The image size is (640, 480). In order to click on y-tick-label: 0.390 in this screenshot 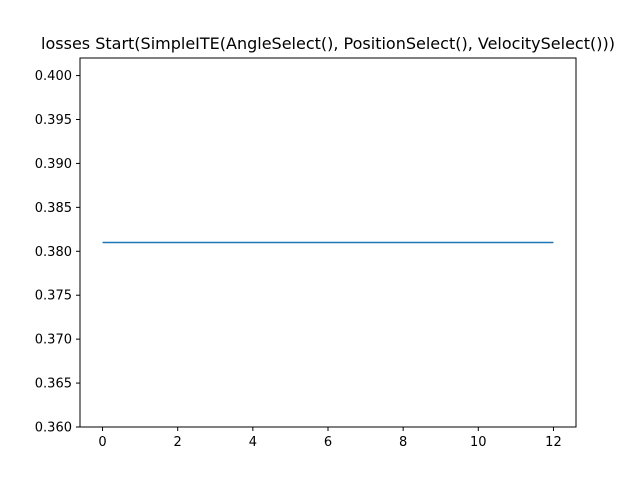, I will do `click(53, 164)`.